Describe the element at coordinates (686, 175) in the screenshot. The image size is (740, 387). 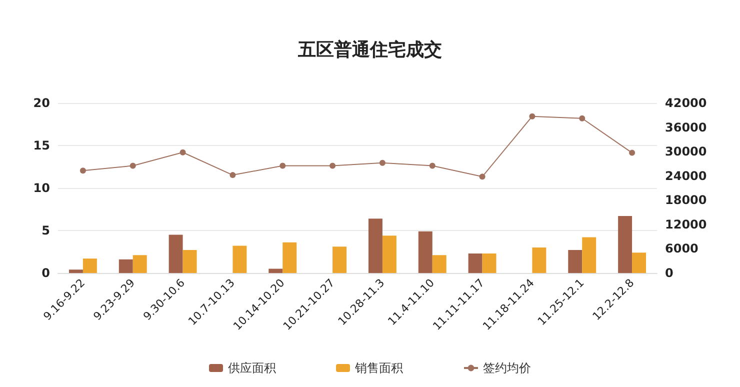
I see `y2-tick-label: 24000` at that location.